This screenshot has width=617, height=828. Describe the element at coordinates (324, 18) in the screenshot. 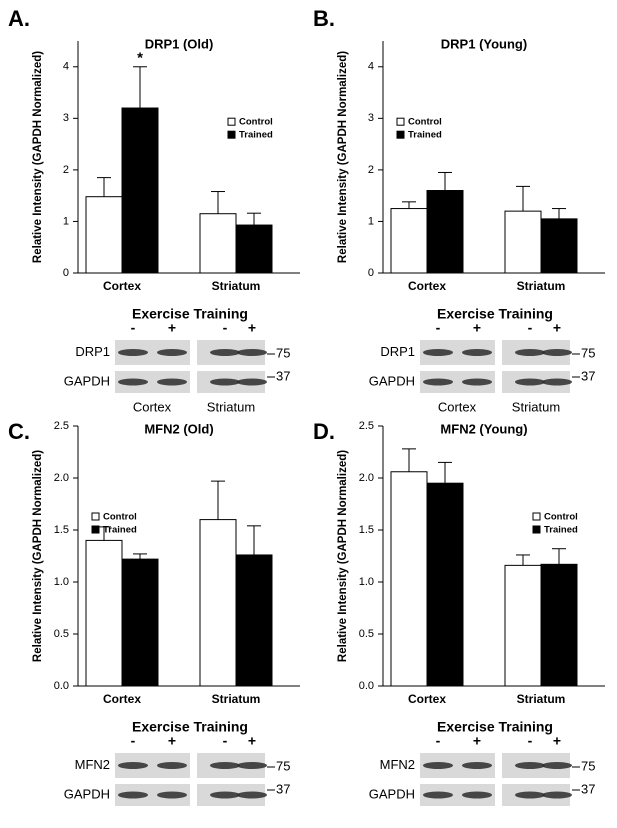

I see `panel-label: B.` at that location.